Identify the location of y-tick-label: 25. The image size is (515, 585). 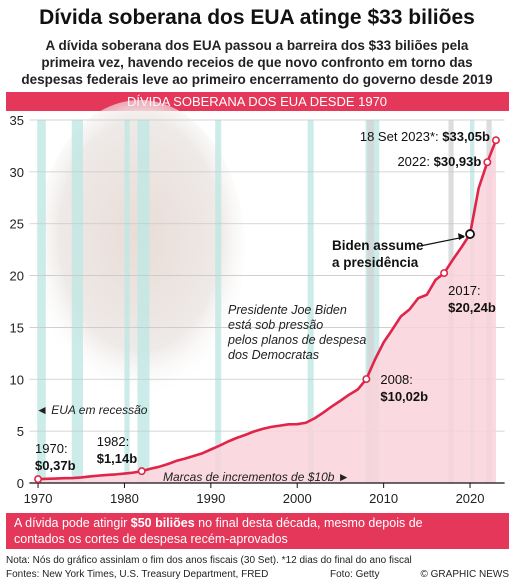
(17, 224).